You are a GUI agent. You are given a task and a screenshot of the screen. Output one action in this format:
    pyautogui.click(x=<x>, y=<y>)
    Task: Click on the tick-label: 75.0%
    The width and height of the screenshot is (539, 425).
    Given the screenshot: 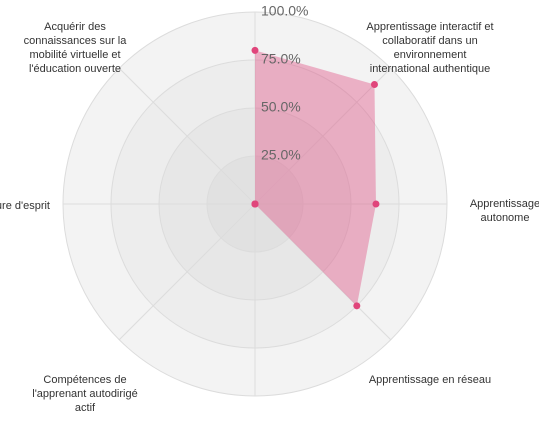 What is the action you would take?
    pyautogui.click(x=281, y=59)
    